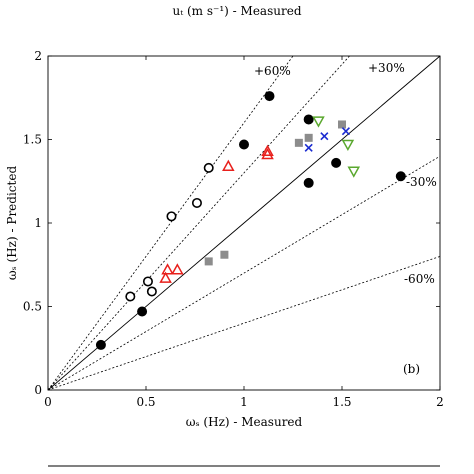 Image resolution: width=474 pixels, height=474 pixels. Describe the element at coordinates (272, 71) in the screenshot. I see `reference-line-label: +60%` at that location.